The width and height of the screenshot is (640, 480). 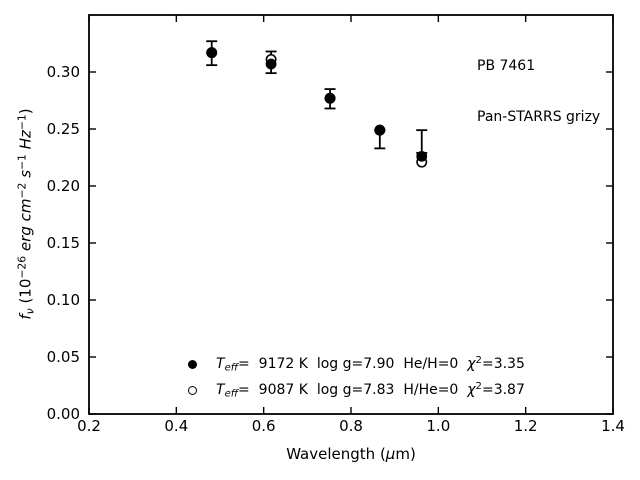 What do you see at coordinates (63, 186) in the screenshot?
I see `y-tick-label: 0.20` at bounding box center [63, 186].